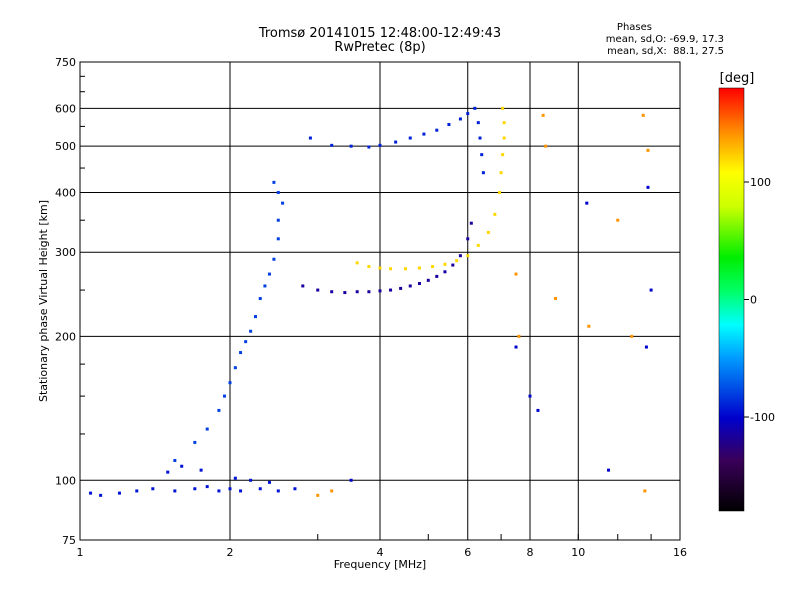 The width and height of the screenshot is (800, 600). I want to click on legend-o-stats: mean, sd,O: -69.9, 17.3, so click(664, 39).